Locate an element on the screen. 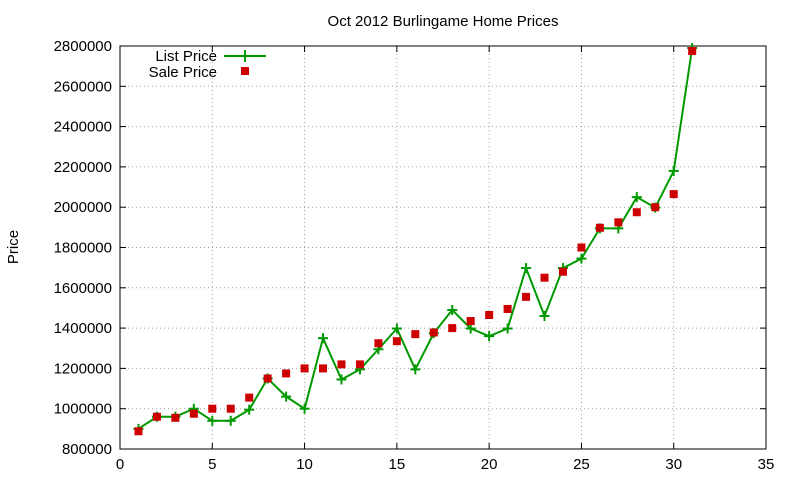  y-tick-label: 2200000 is located at coordinates (83, 167).